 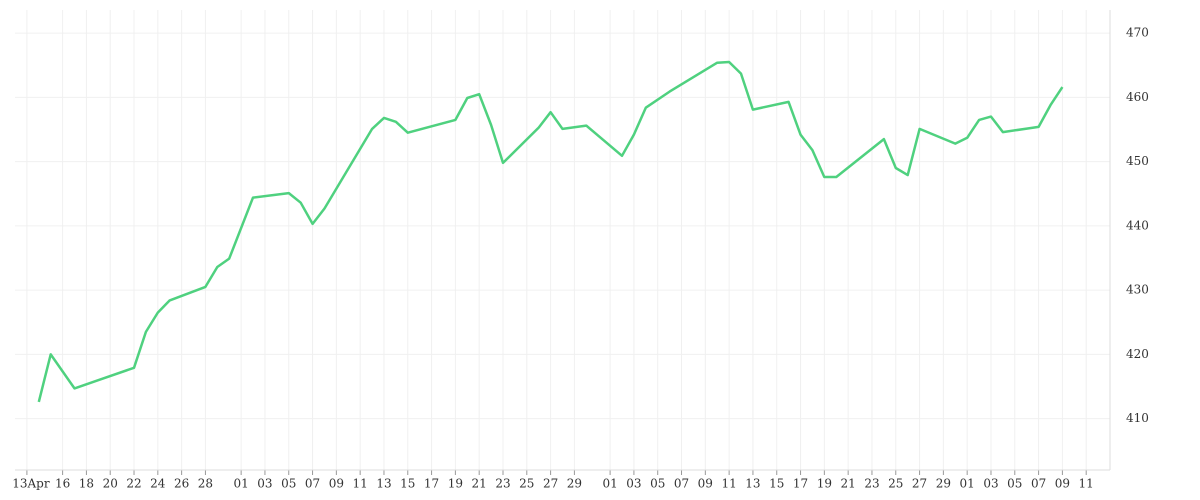 I want to click on x-tick-label: 20, so click(x=110, y=484).